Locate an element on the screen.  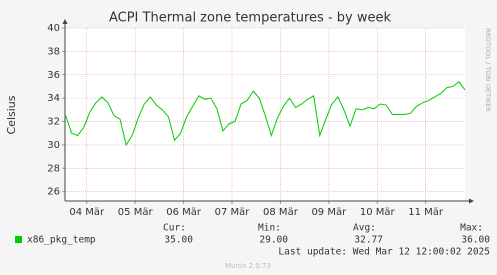
legend-label: x86_pkg_temp is located at coordinates (61, 240).